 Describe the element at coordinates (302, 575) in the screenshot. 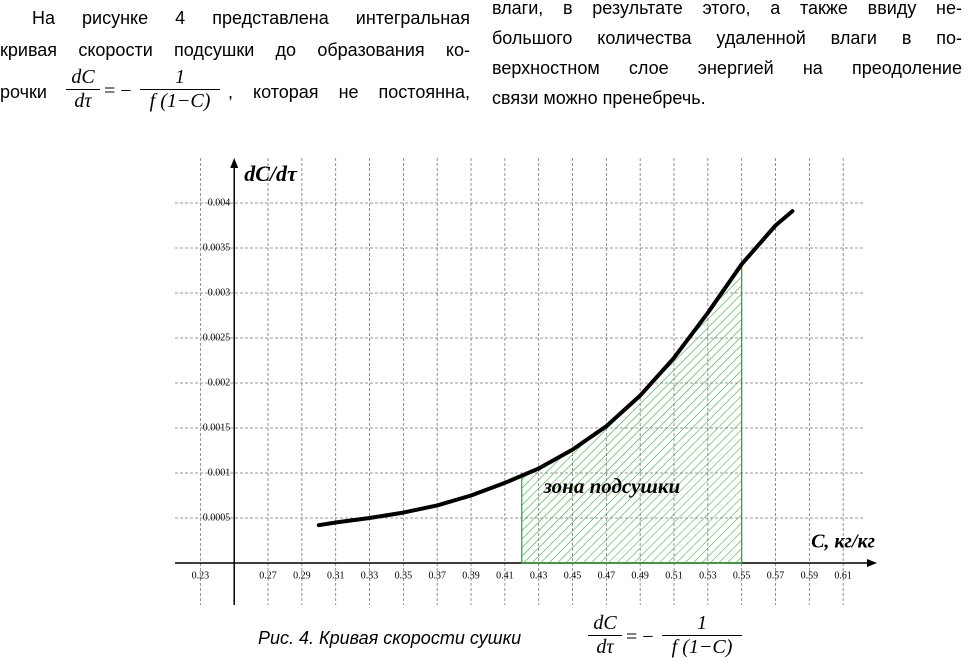

I see `x-tick-label: 0.29` at that location.